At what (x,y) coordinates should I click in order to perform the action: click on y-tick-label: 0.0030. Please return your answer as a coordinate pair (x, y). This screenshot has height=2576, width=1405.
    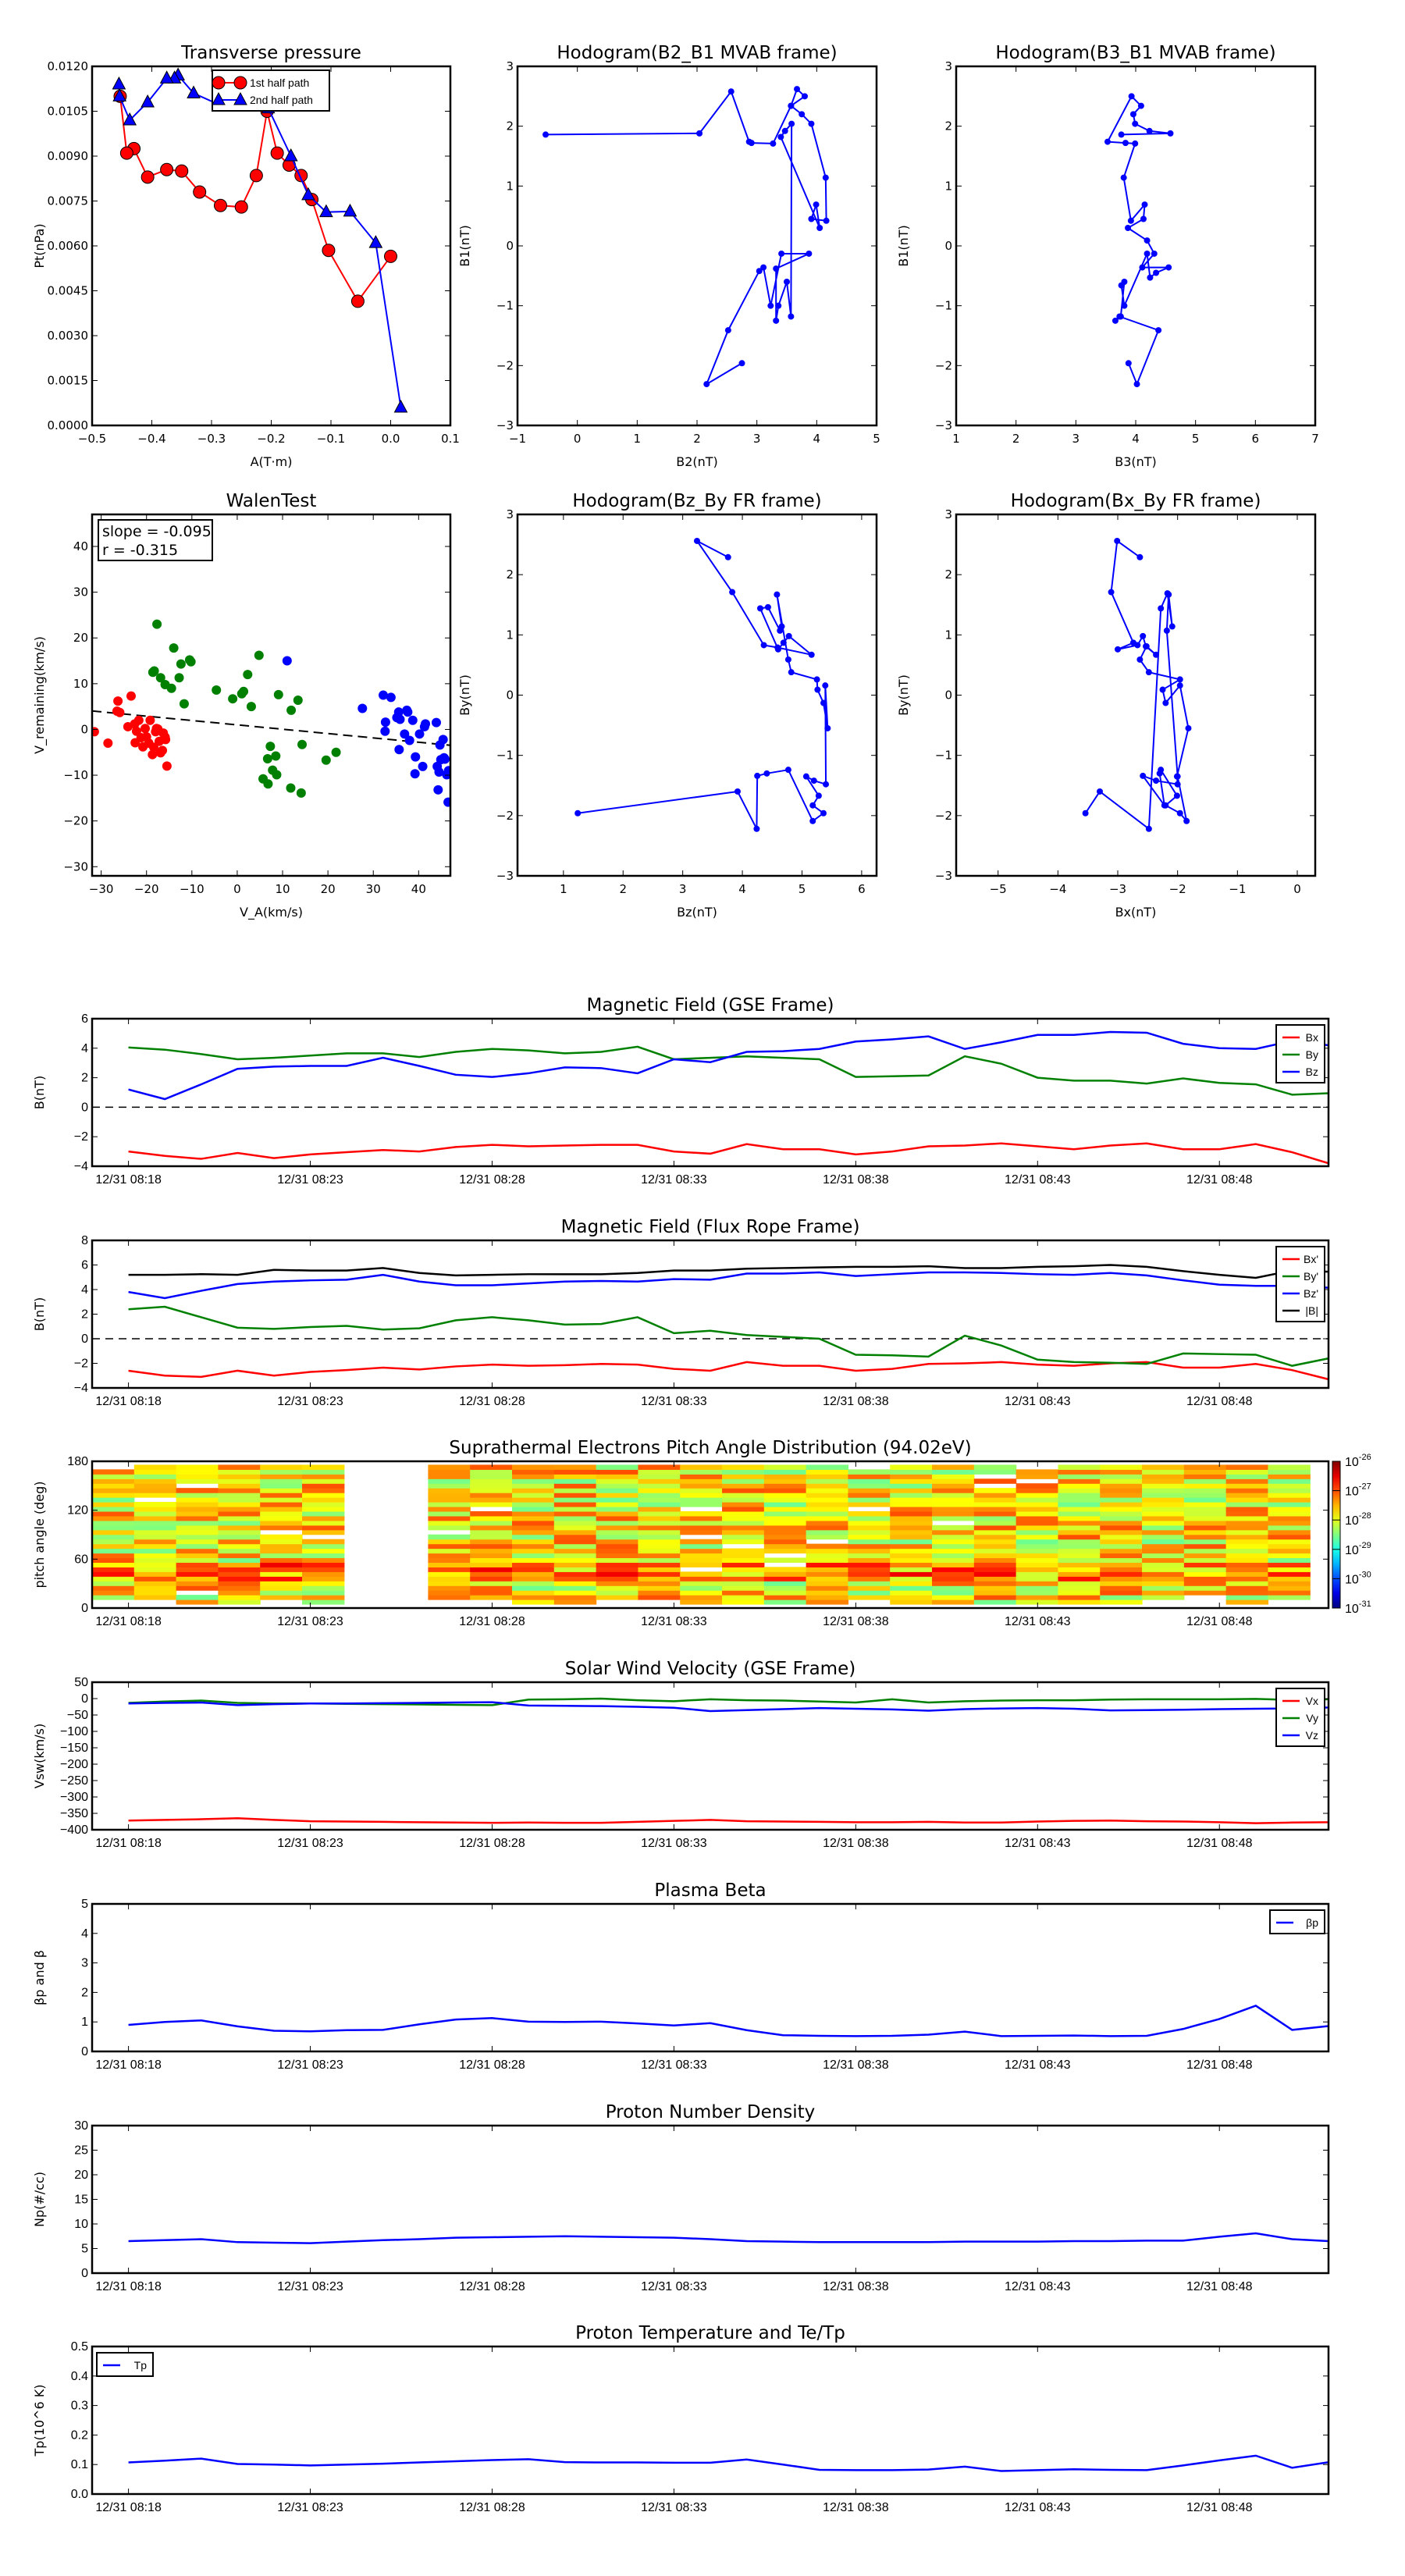
    Looking at the image, I should click on (68, 336).